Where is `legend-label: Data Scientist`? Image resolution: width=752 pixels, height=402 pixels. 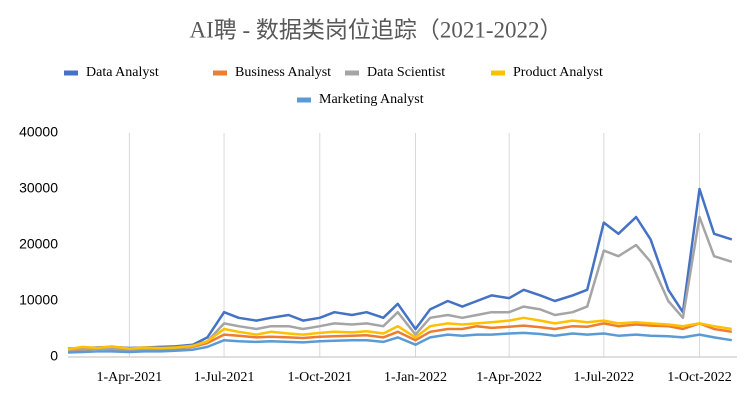
legend-label: Data Scientist is located at coordinates (406, 72).